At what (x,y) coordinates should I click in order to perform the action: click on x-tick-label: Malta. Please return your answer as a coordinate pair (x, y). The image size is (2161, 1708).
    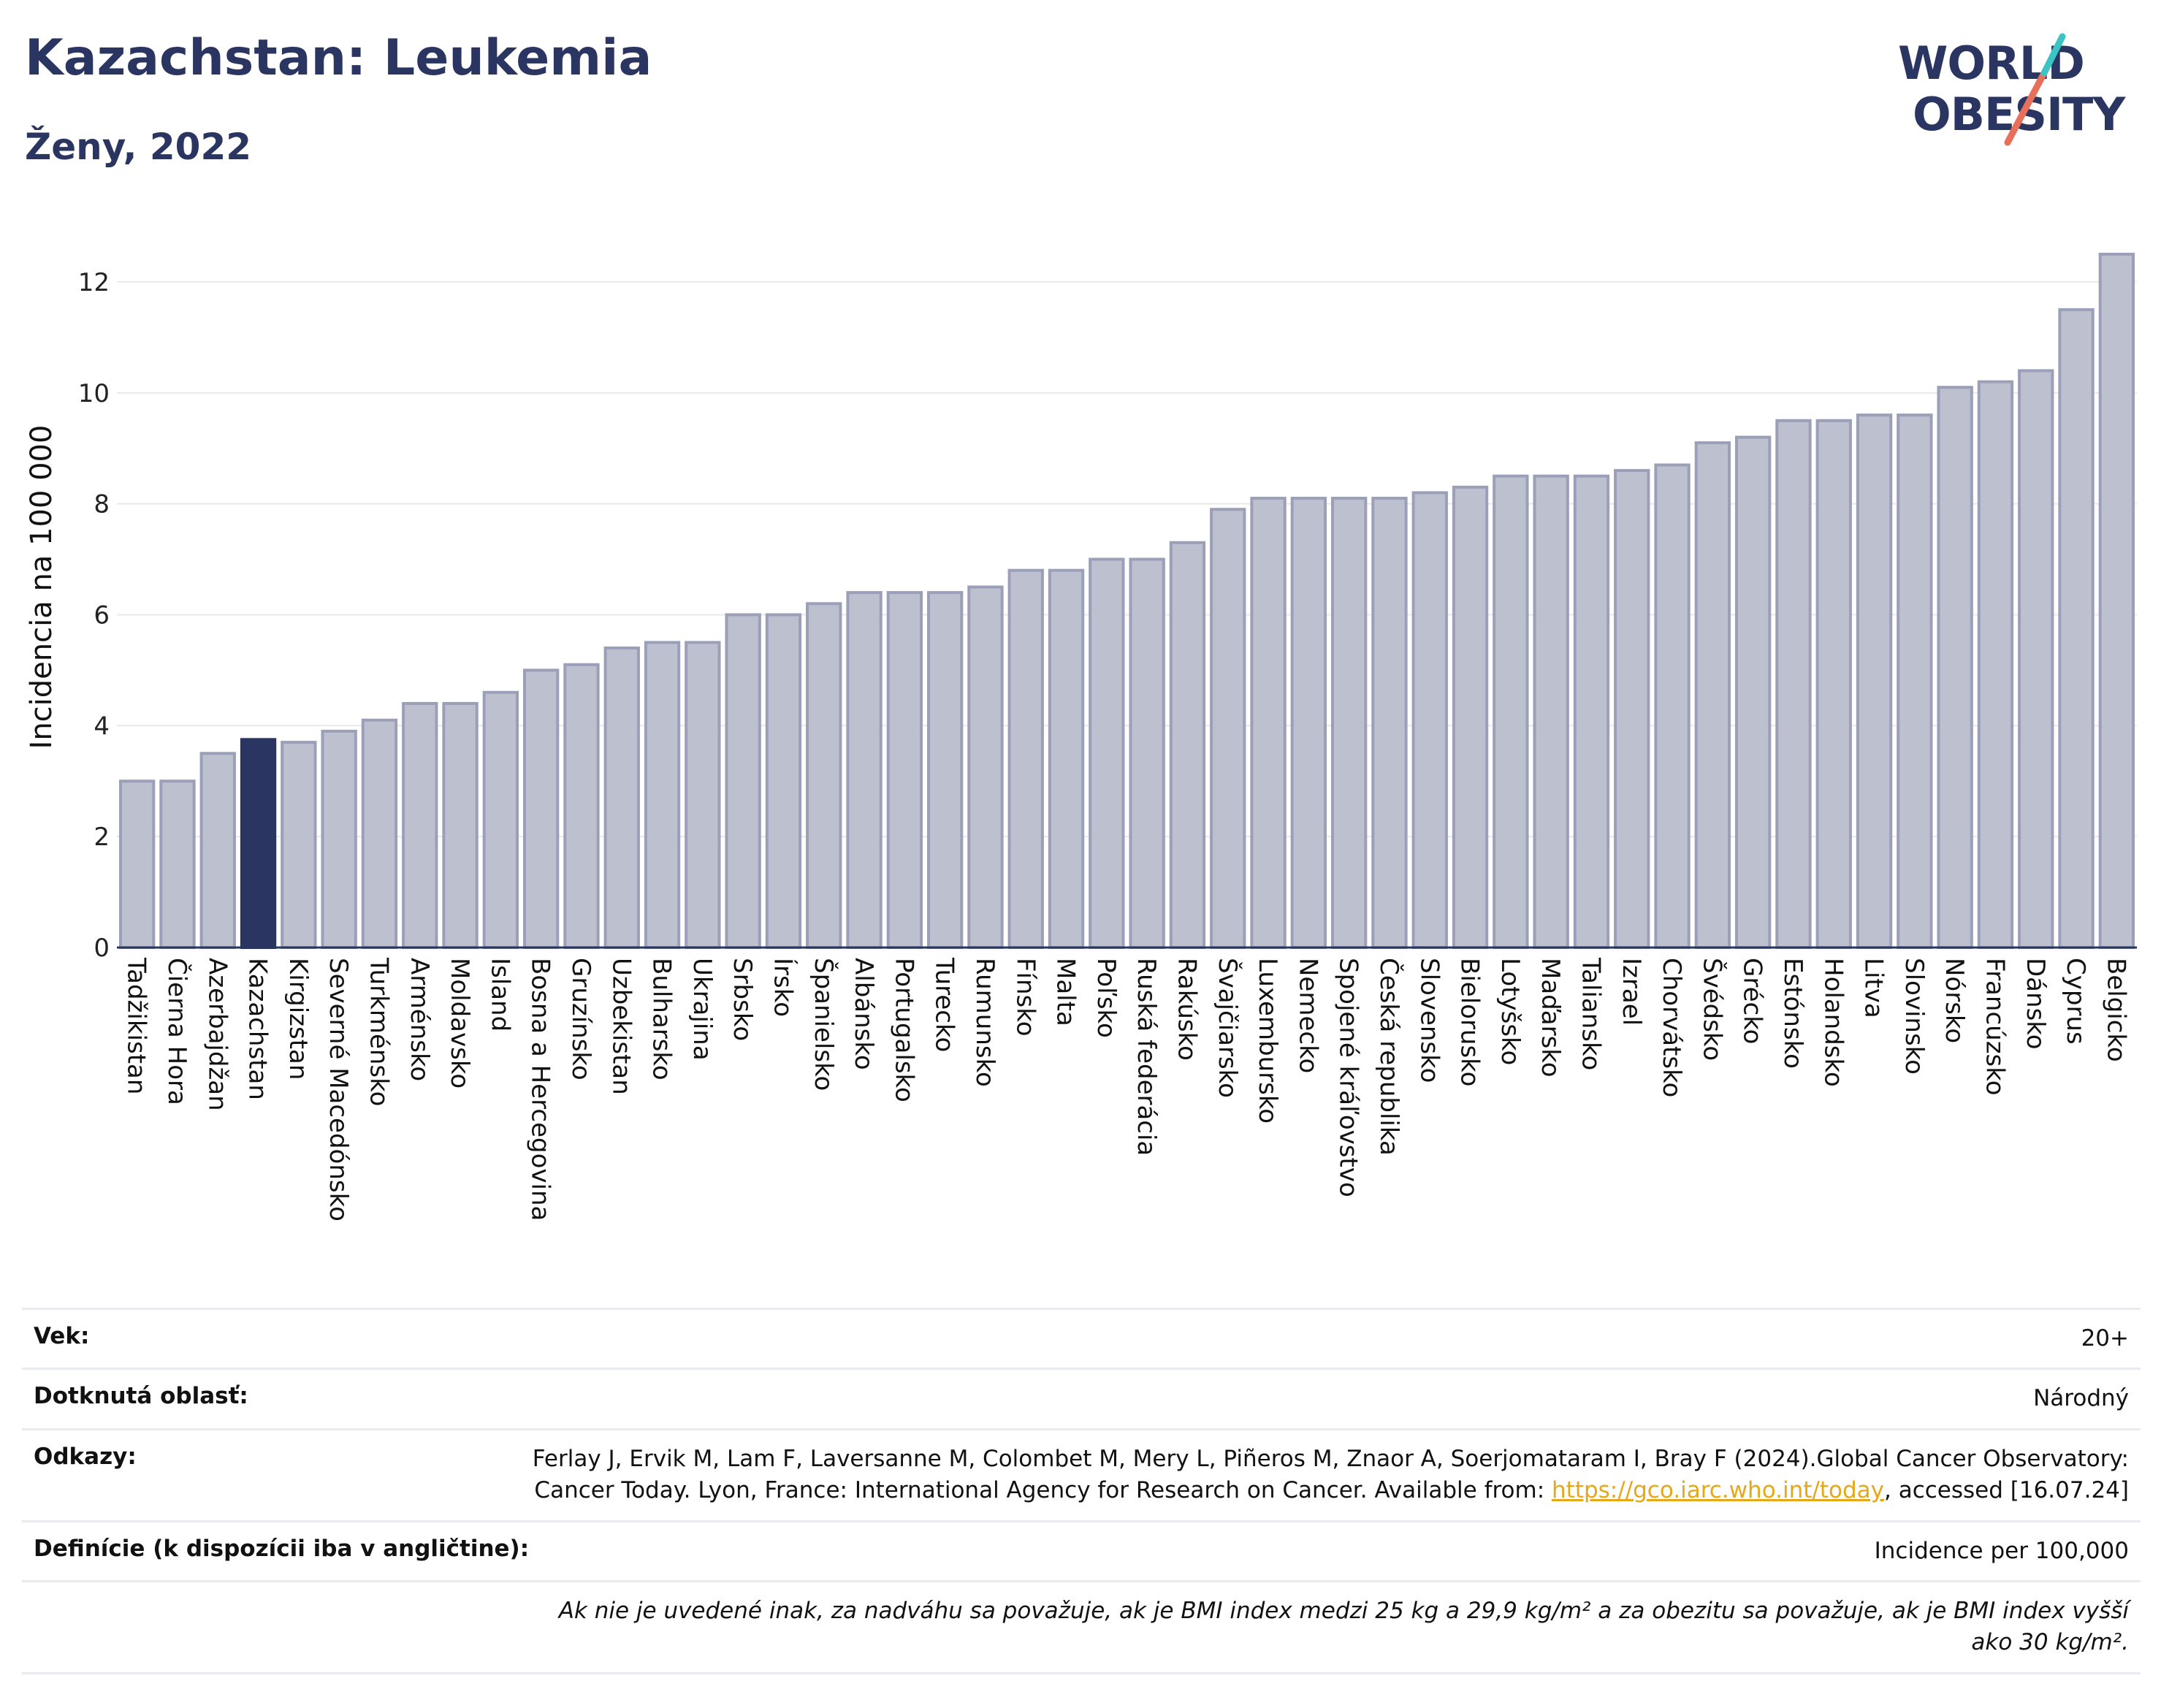
    Looking at the image, I should click on (1065, 992).